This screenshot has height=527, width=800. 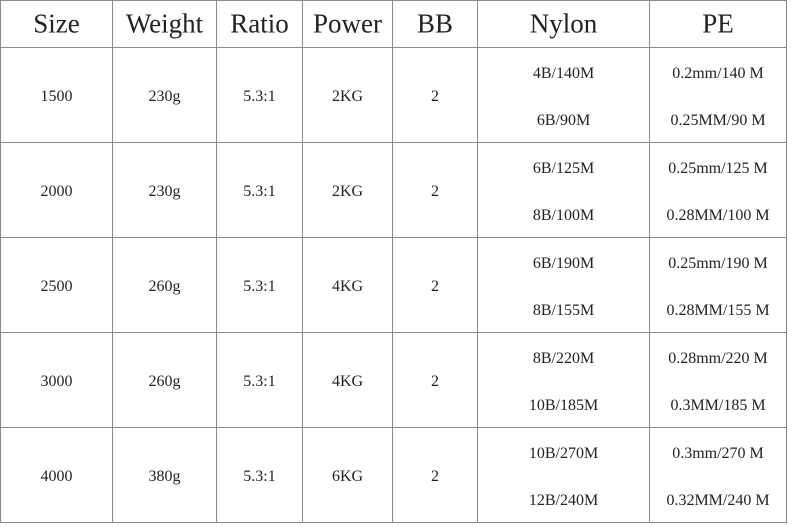 I want to click on header-text: Power, so click(x=347, y=23).